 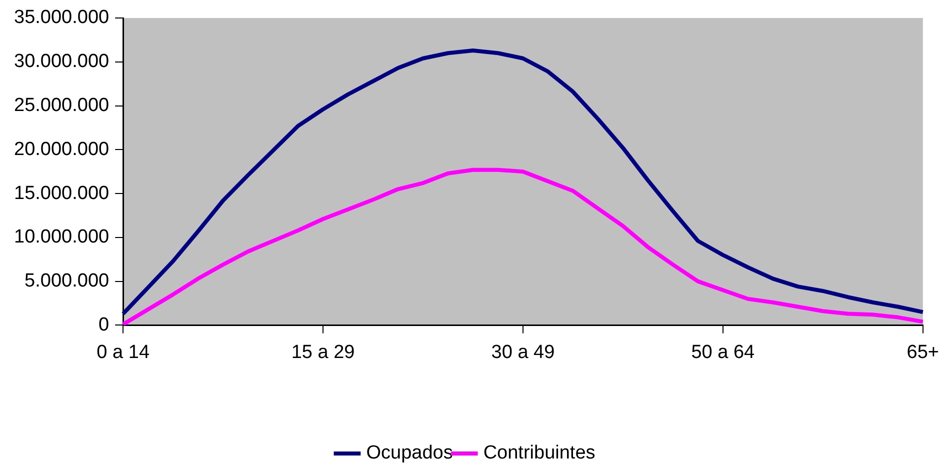 What do you see at coordinates (409, 453) in the screenshot?
I see `legend-label: Ocupados` at bounding box center [409, 453].